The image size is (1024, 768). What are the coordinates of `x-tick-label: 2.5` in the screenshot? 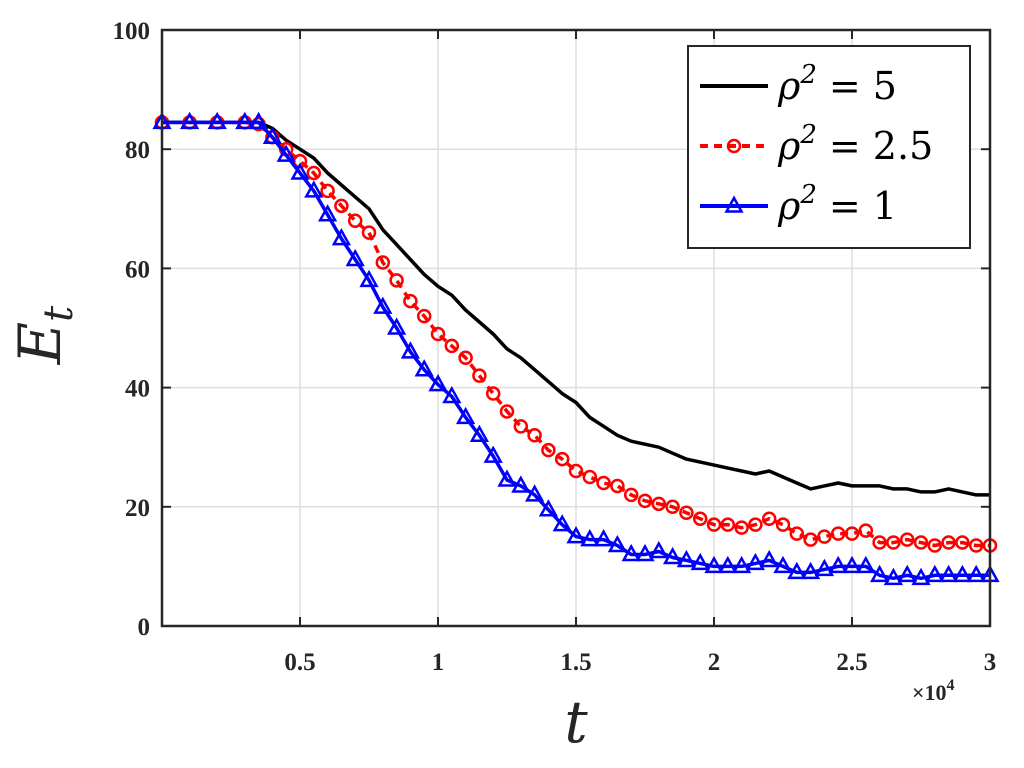 It's located at (851, 662).